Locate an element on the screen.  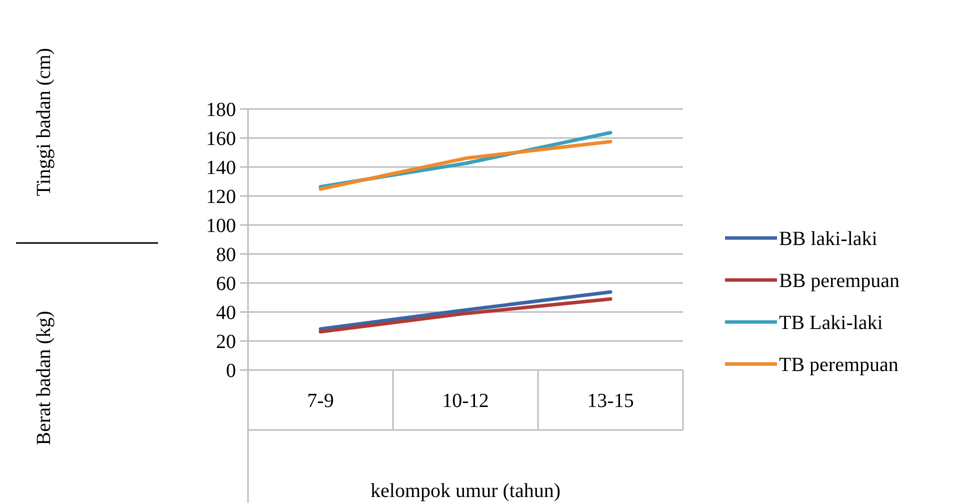
y-tick-label: 100 is located at coordinates (221, 226).